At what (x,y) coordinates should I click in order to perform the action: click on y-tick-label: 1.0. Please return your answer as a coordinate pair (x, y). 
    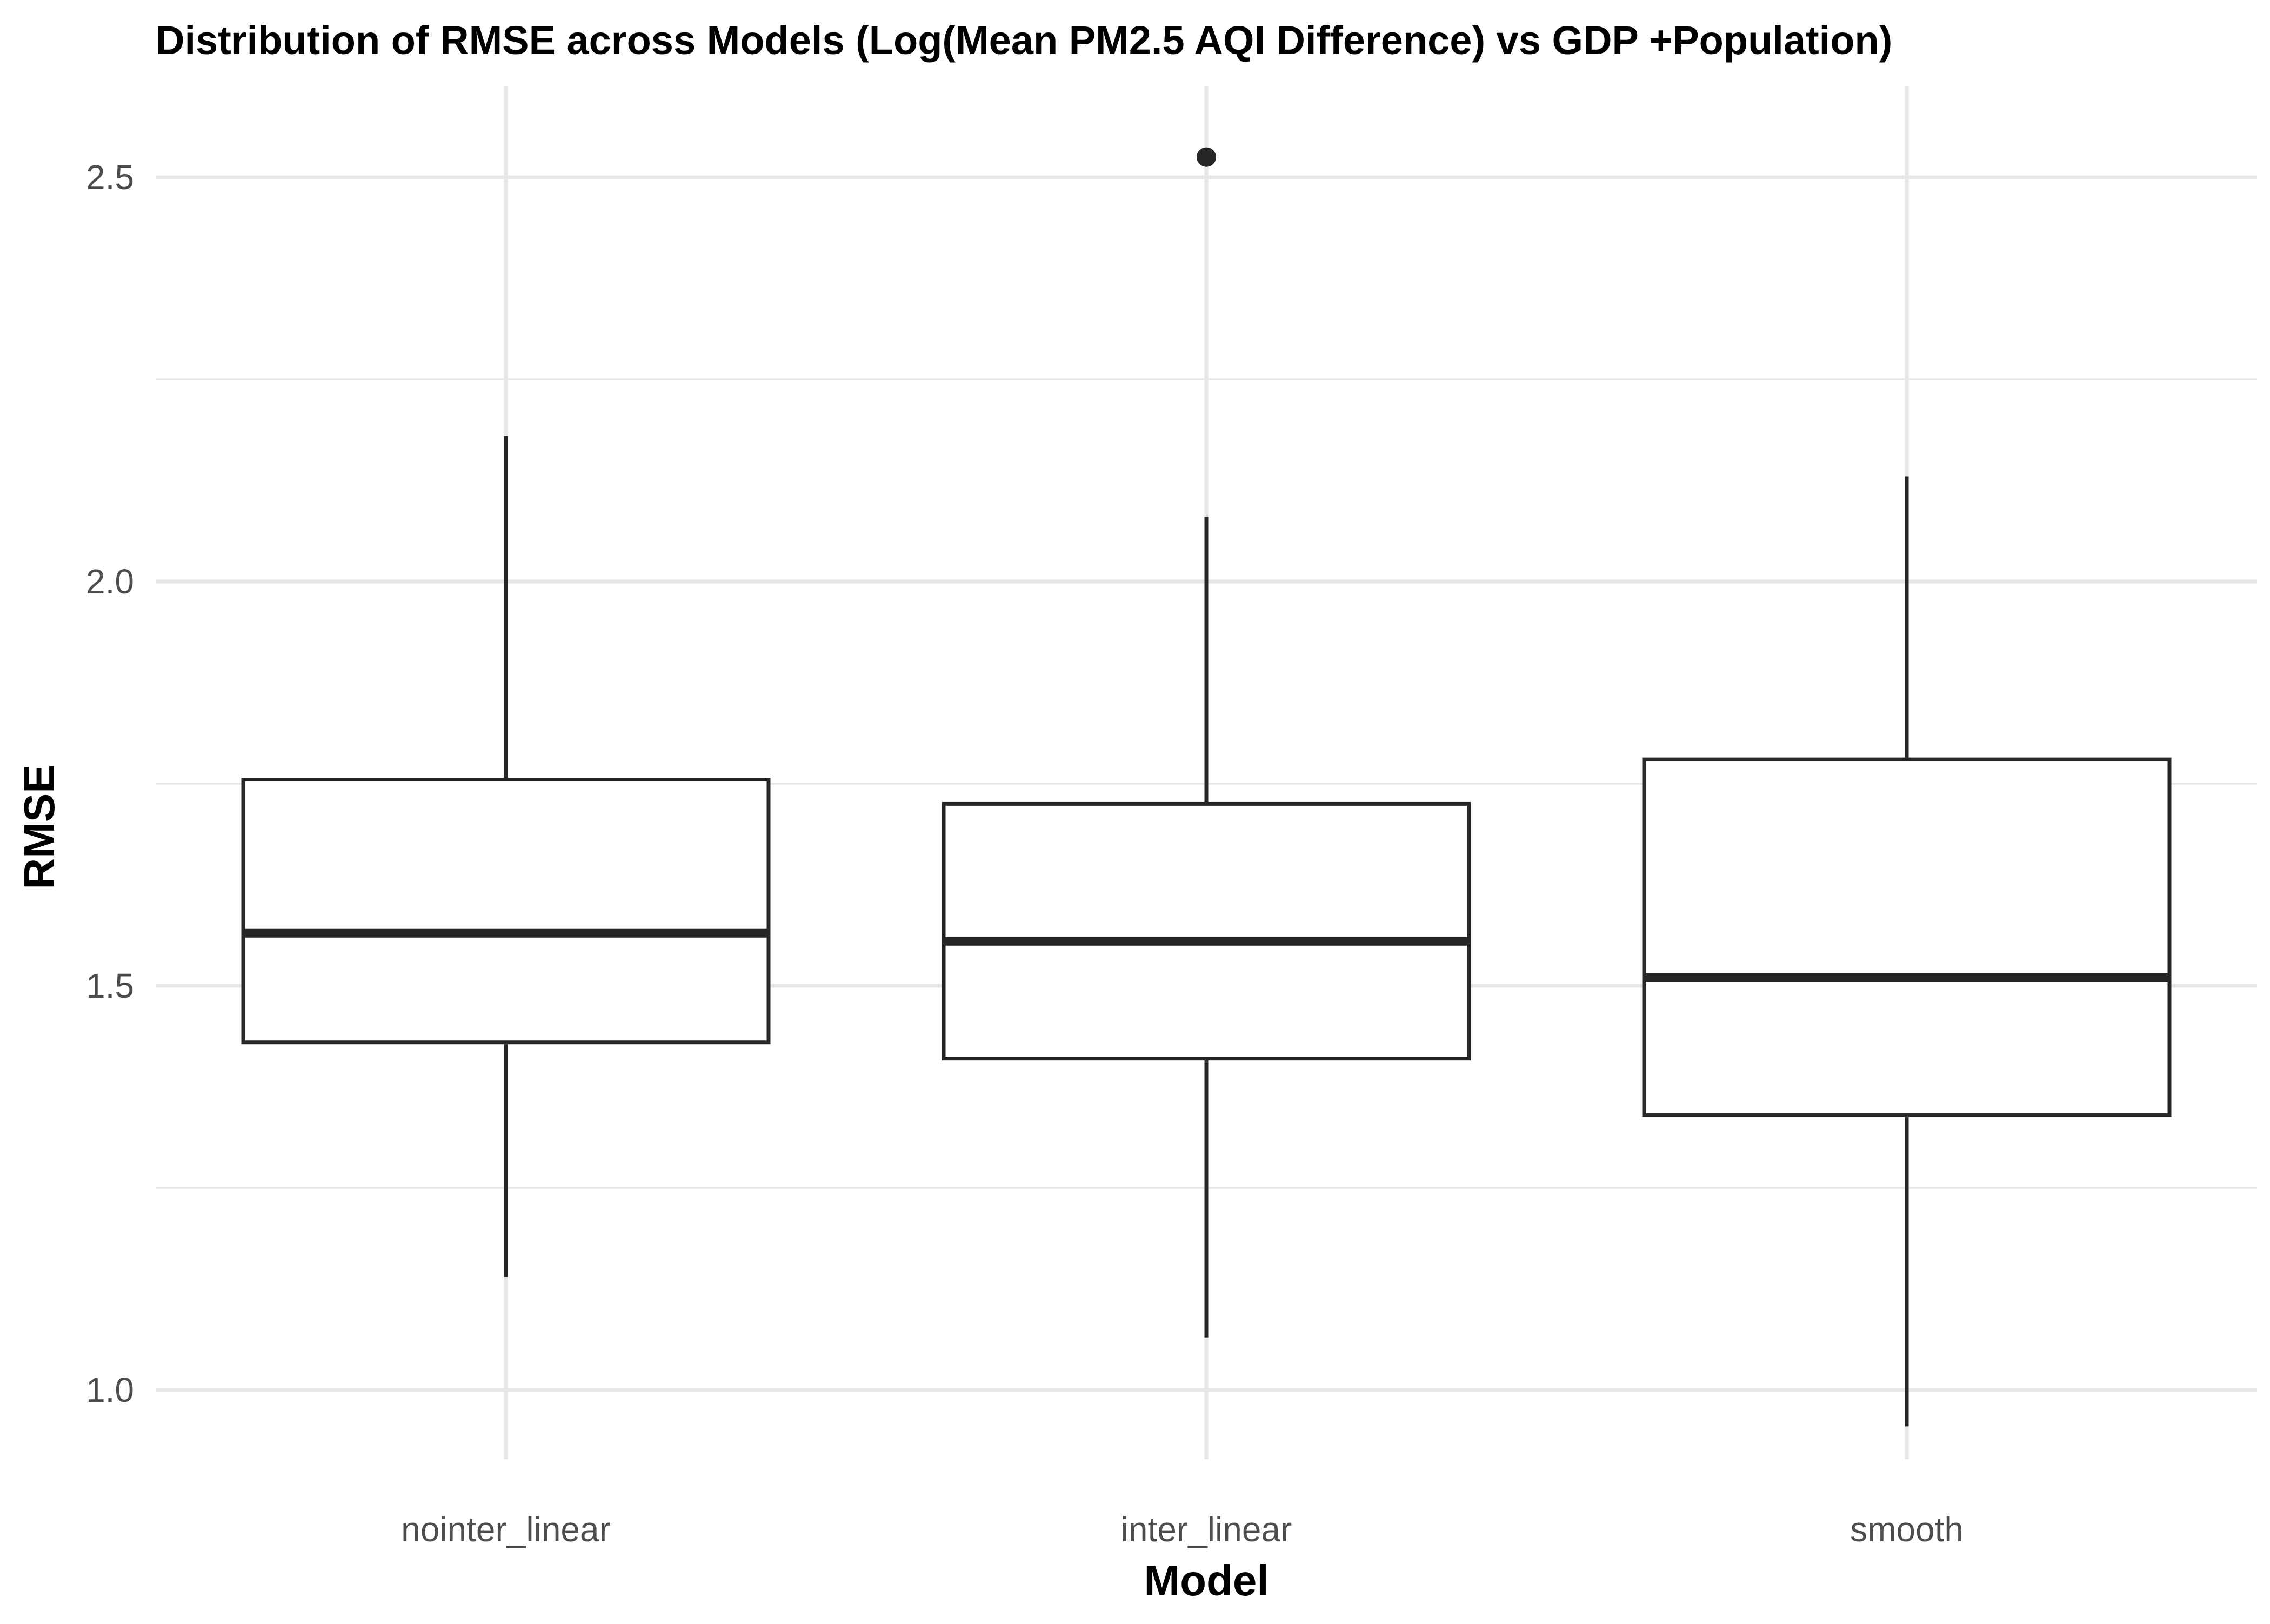
    Looking at the image, I should click on (110, 1390).